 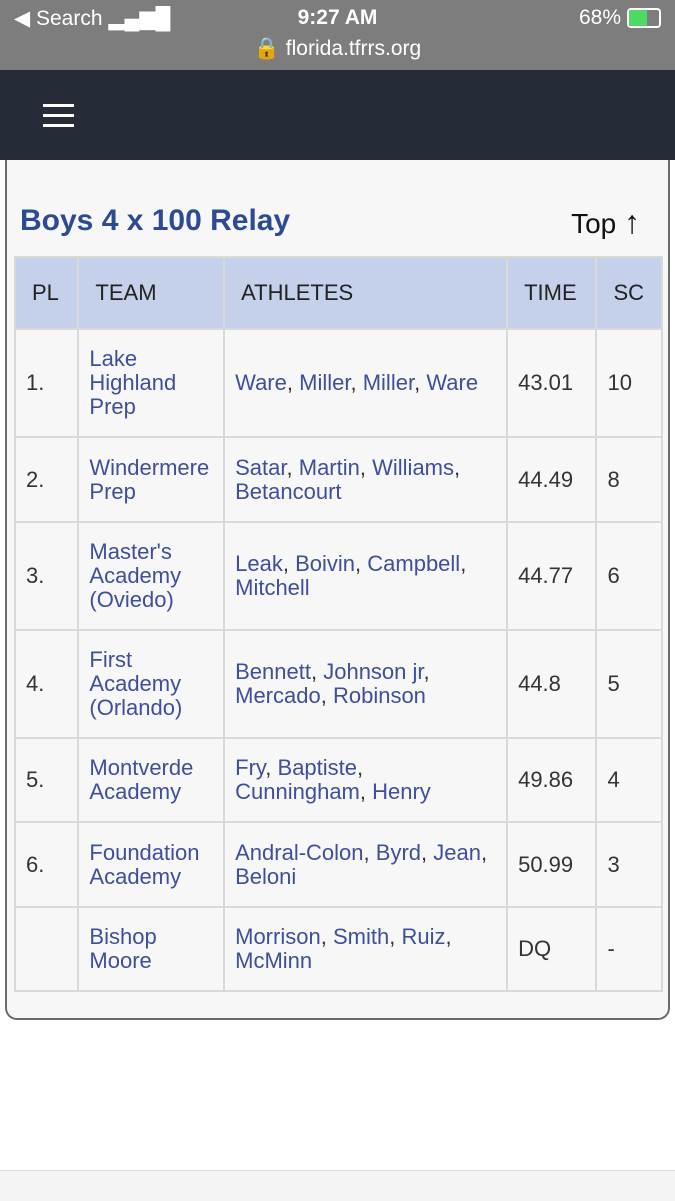 I want to click on nav-bar, so click(x=337, y=115).